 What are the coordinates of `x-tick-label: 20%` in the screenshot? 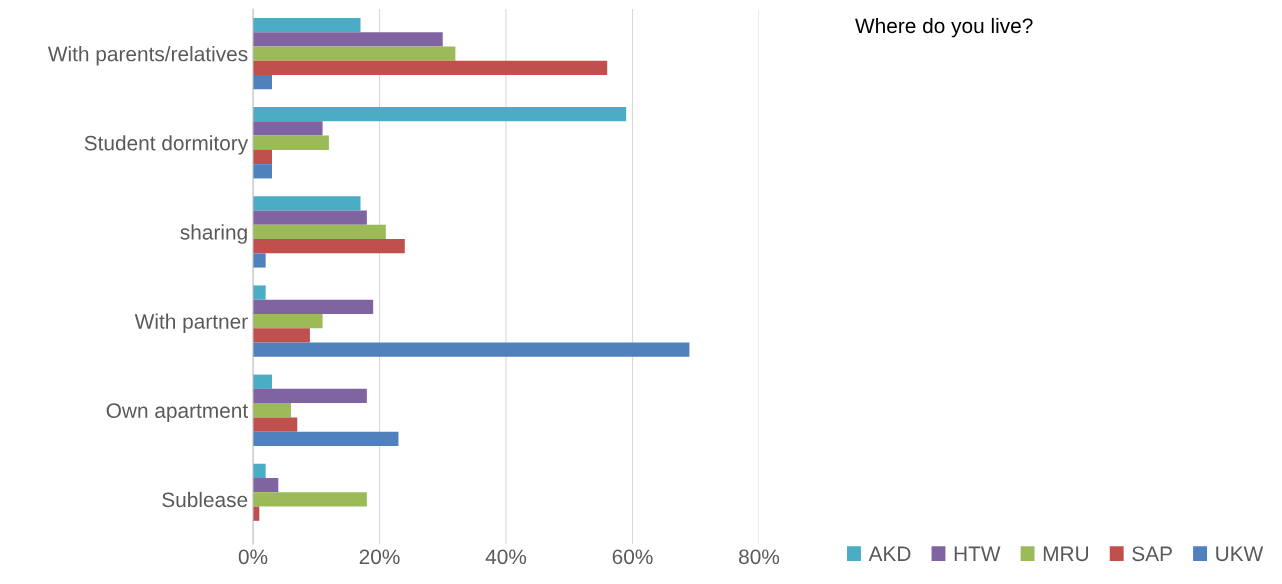 It's located at (379, 557).